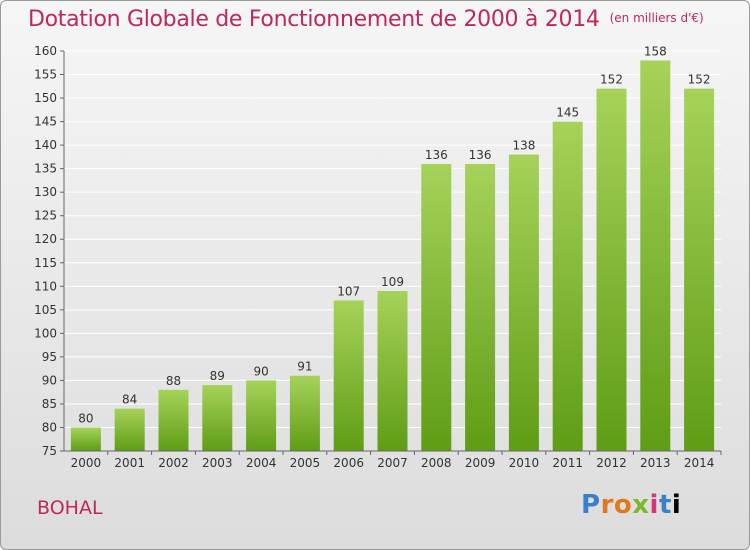  I want to click on bar-value-label: 91, so click(304, 367).